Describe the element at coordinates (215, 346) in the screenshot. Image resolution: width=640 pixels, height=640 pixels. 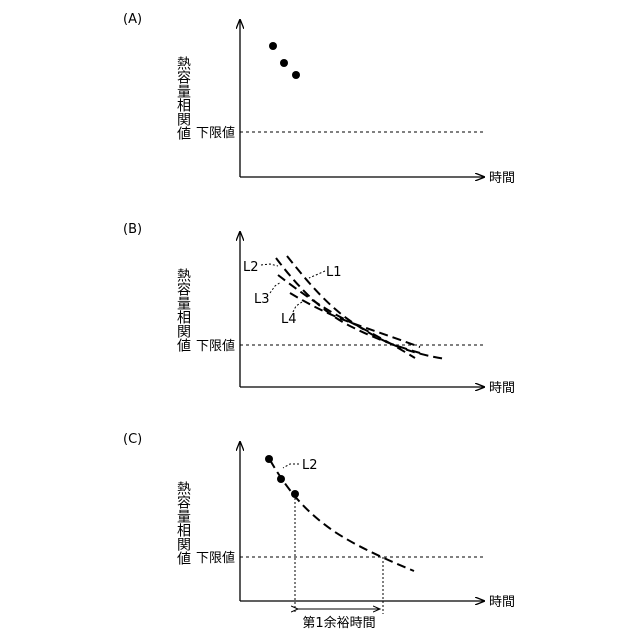
I see `panel-b-threshold-label: 下限値` at that location.